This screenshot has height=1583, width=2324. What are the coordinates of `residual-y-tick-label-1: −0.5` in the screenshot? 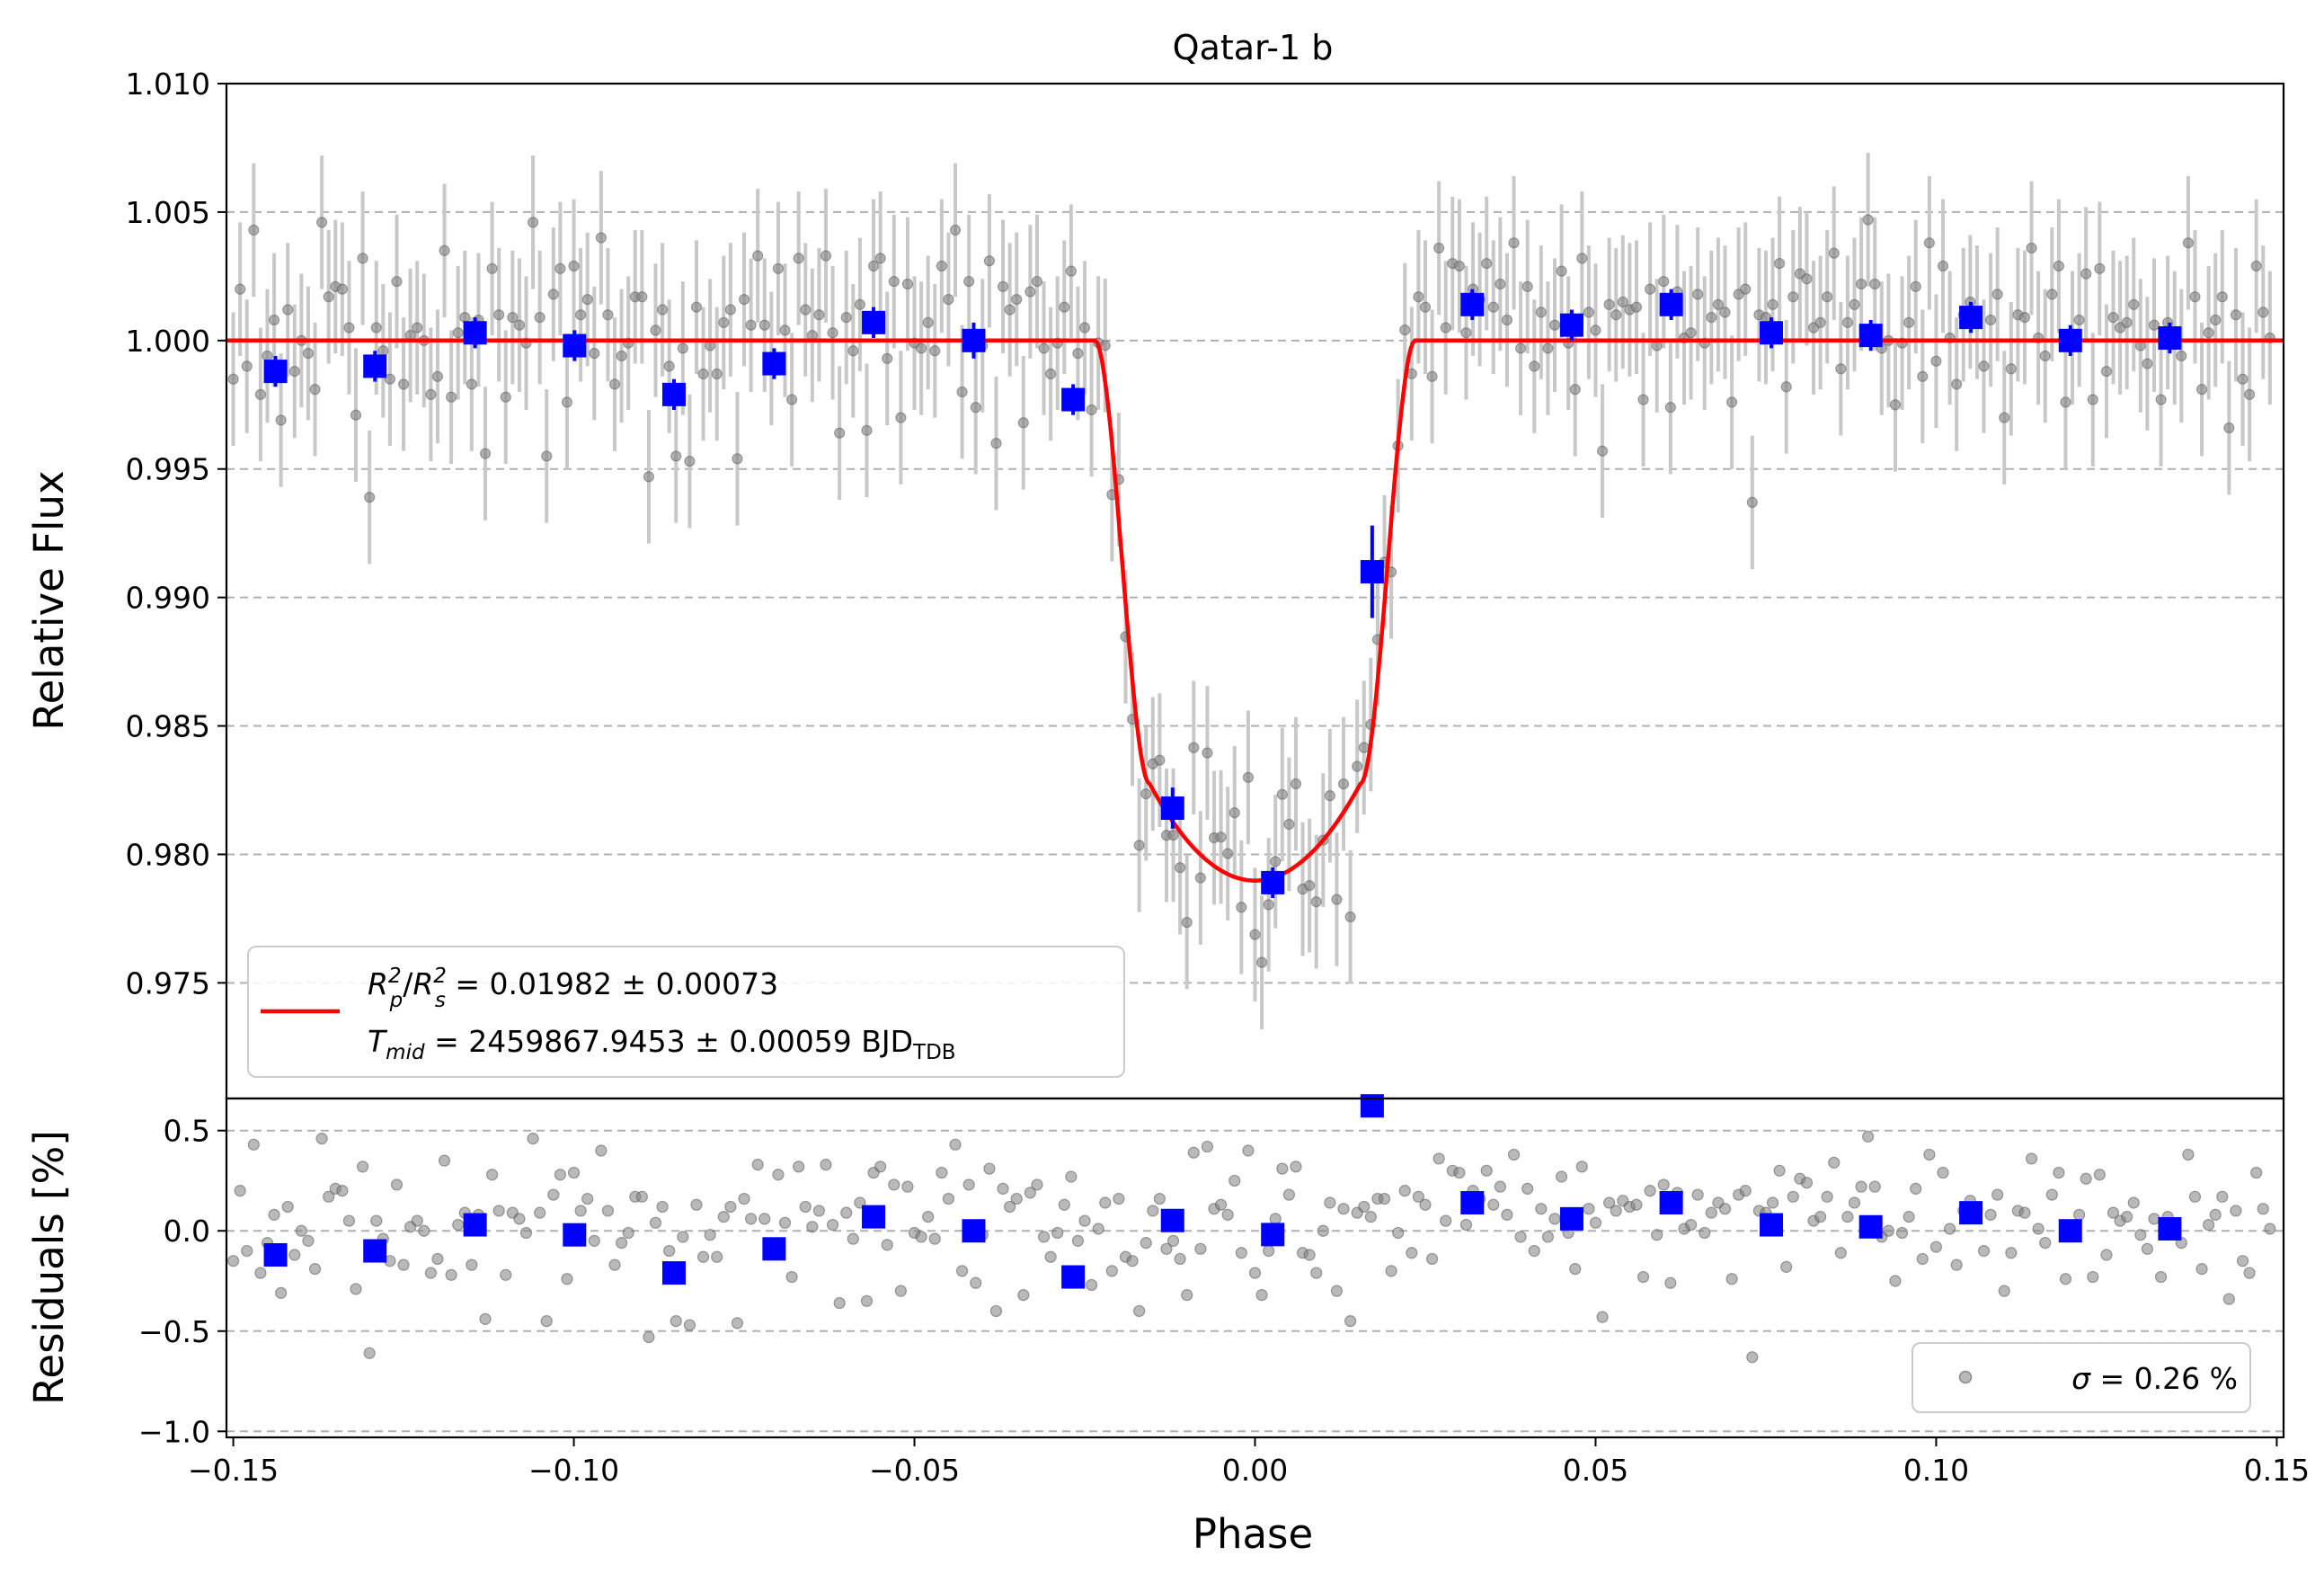 It's located at (174, 1331).